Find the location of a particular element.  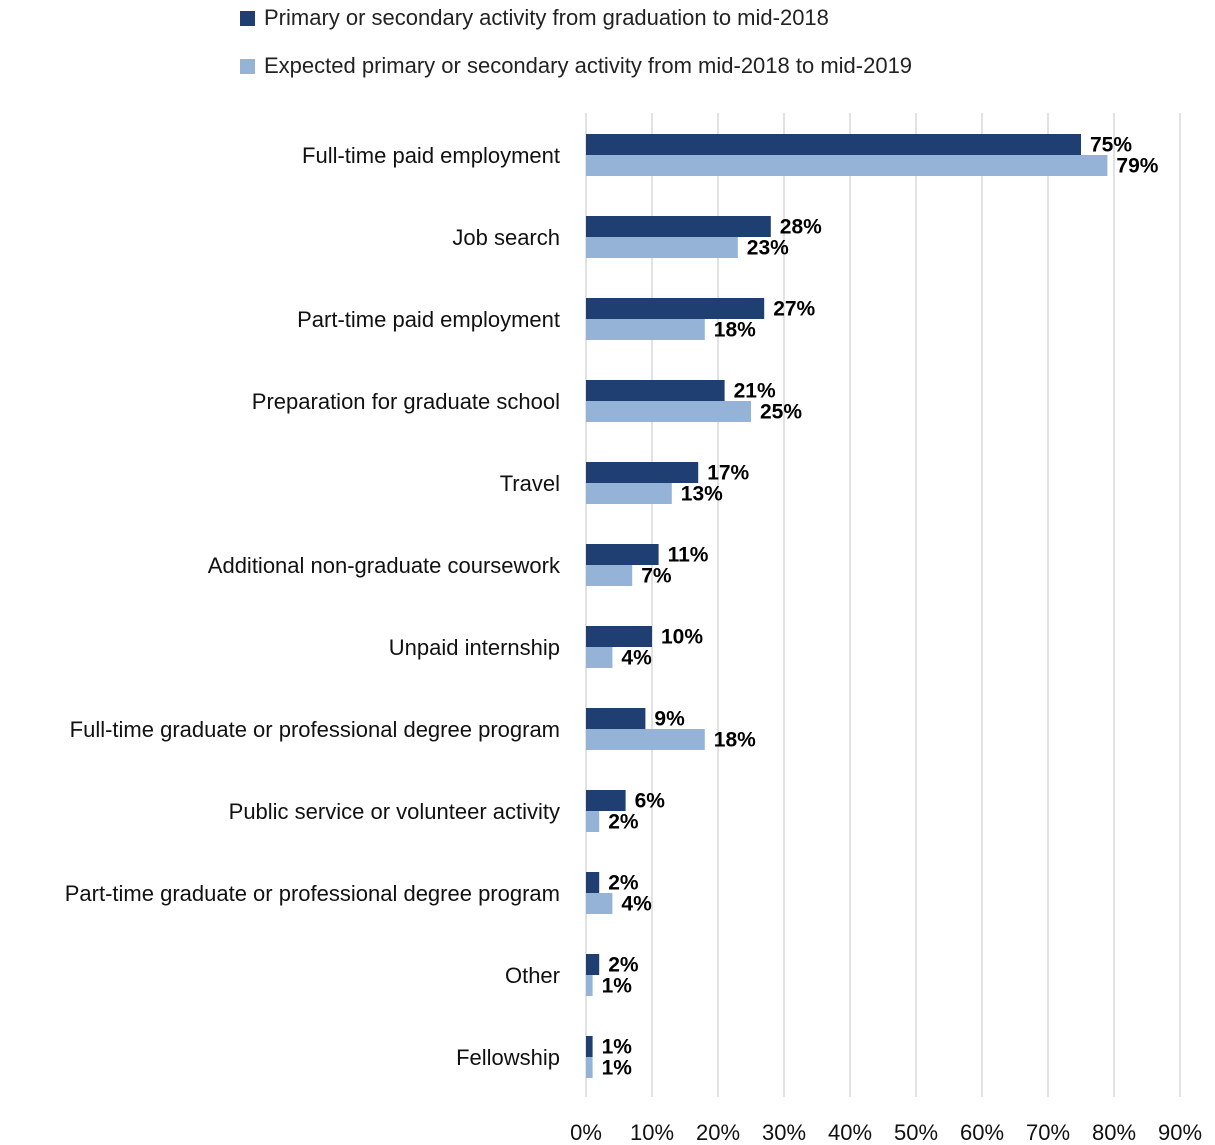

value-label-primary: 1% is located at coordinates (617, 1047).